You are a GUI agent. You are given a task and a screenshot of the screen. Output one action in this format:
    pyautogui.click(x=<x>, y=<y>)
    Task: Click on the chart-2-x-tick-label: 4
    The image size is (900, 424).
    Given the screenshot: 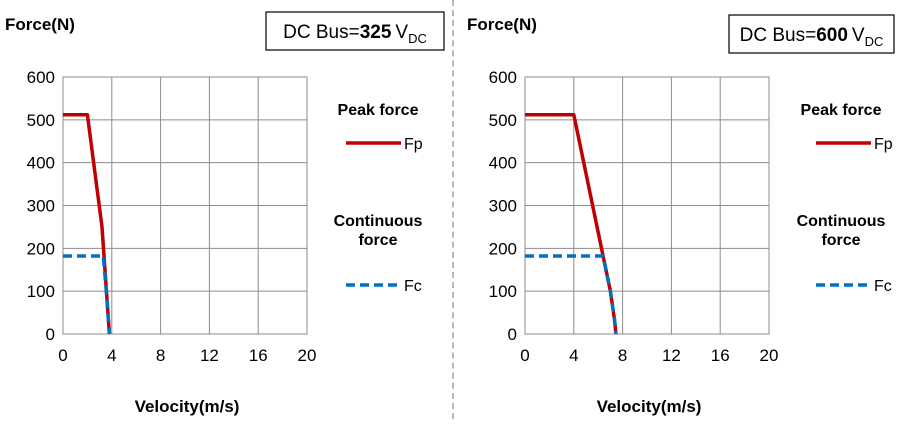 What is the action you would take?
    pyautogui.click(x=573, y=355)
    